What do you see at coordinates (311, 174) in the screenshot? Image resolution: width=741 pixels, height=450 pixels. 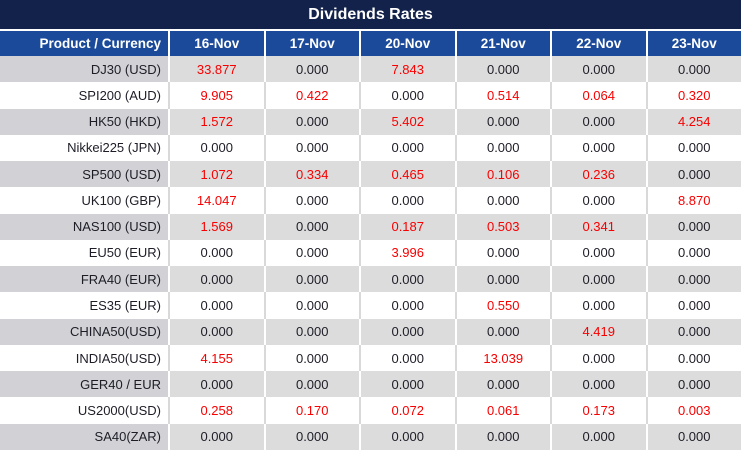 I see `rate-cell: 0.334` at bounding box center [311, 174].